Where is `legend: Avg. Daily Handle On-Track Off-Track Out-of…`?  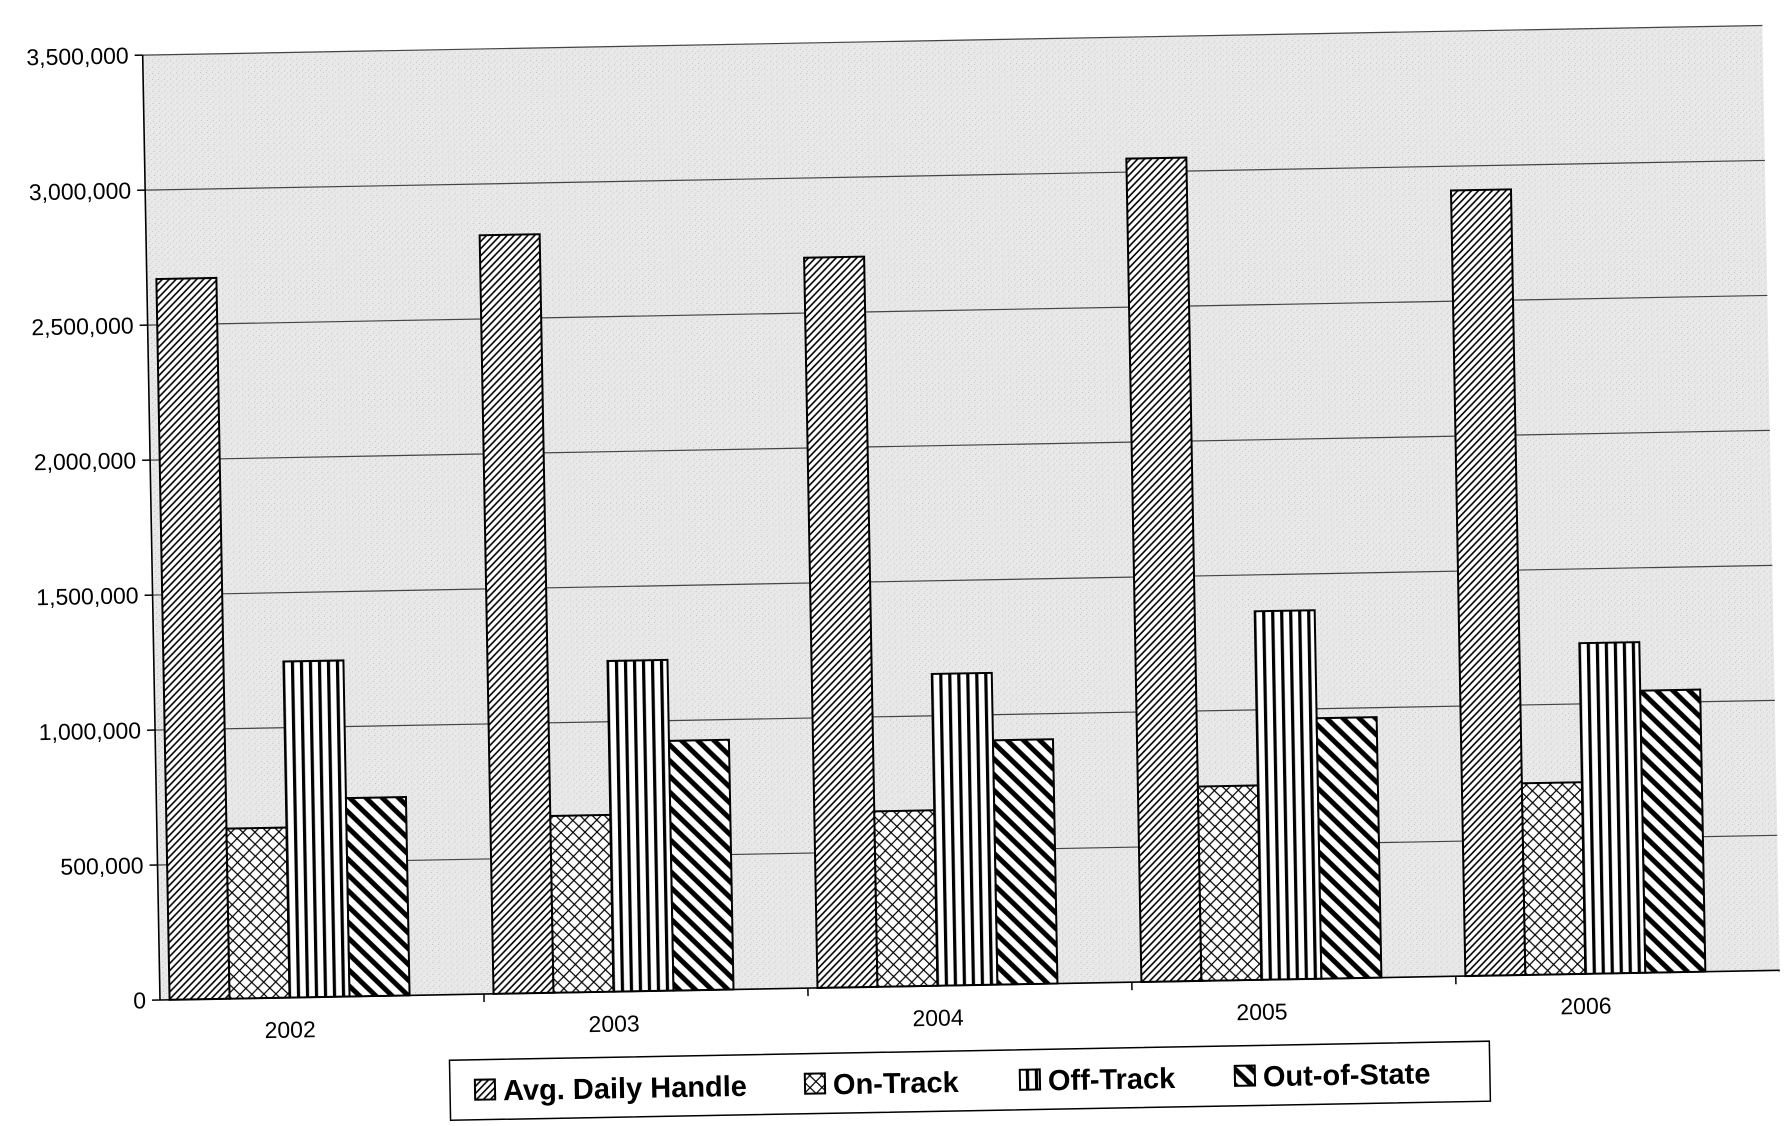
legend: Avg. Daily Handle On-Track Off-Track Out-of… is located at coordinates (970, 1081).